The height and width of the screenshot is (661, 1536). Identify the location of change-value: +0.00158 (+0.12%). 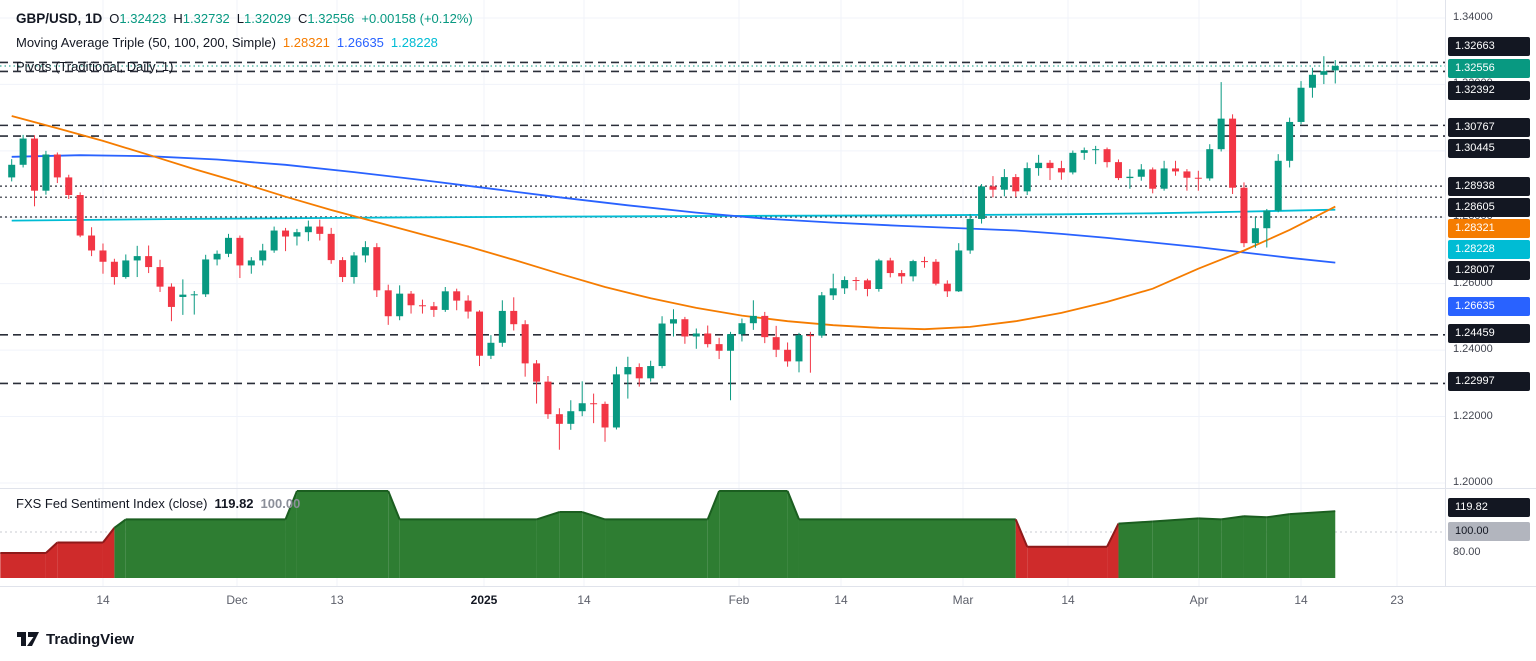
(417, 18).